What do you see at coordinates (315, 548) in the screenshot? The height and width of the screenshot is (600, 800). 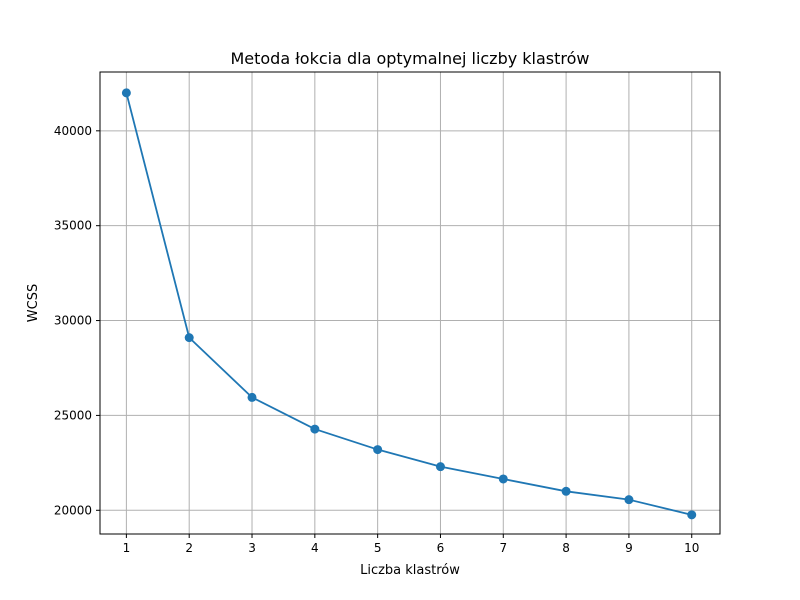 I see `x-tick-label: 4` at bounding box center [315, 548].